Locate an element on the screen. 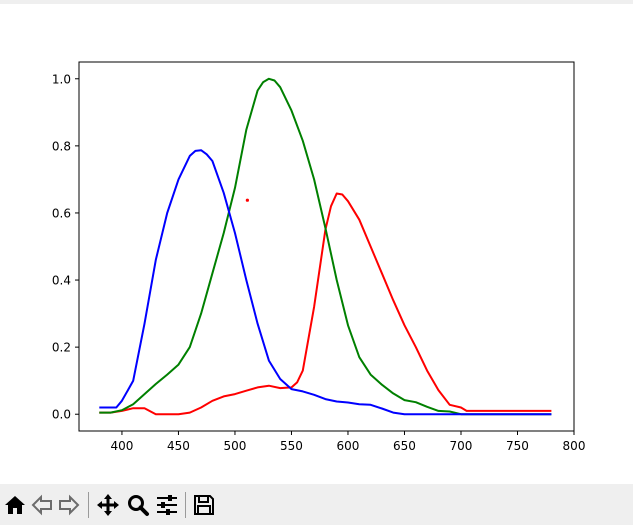  navigation-toolbar is located at coordinates (316, 504).